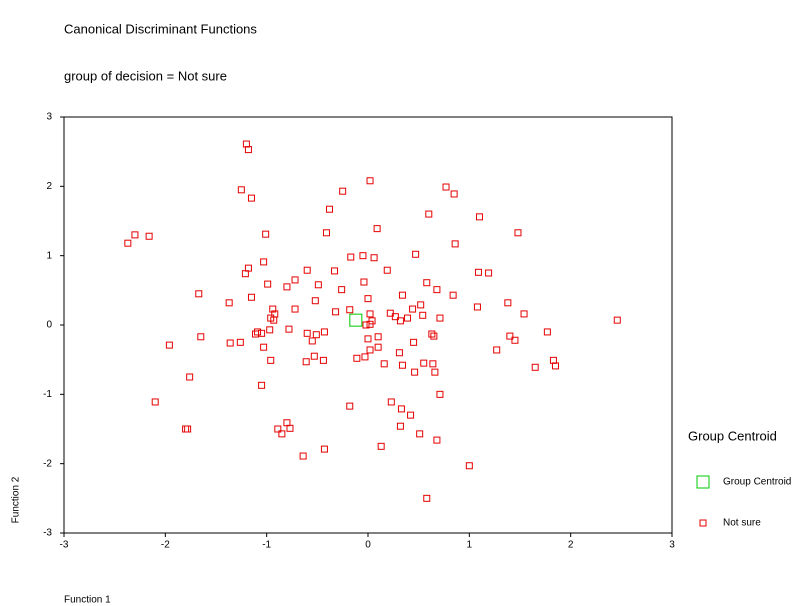 Image resolution: width=804 pixels, height=606 pixels. I want to click on x-tick-label: 0, so click(368, 545).